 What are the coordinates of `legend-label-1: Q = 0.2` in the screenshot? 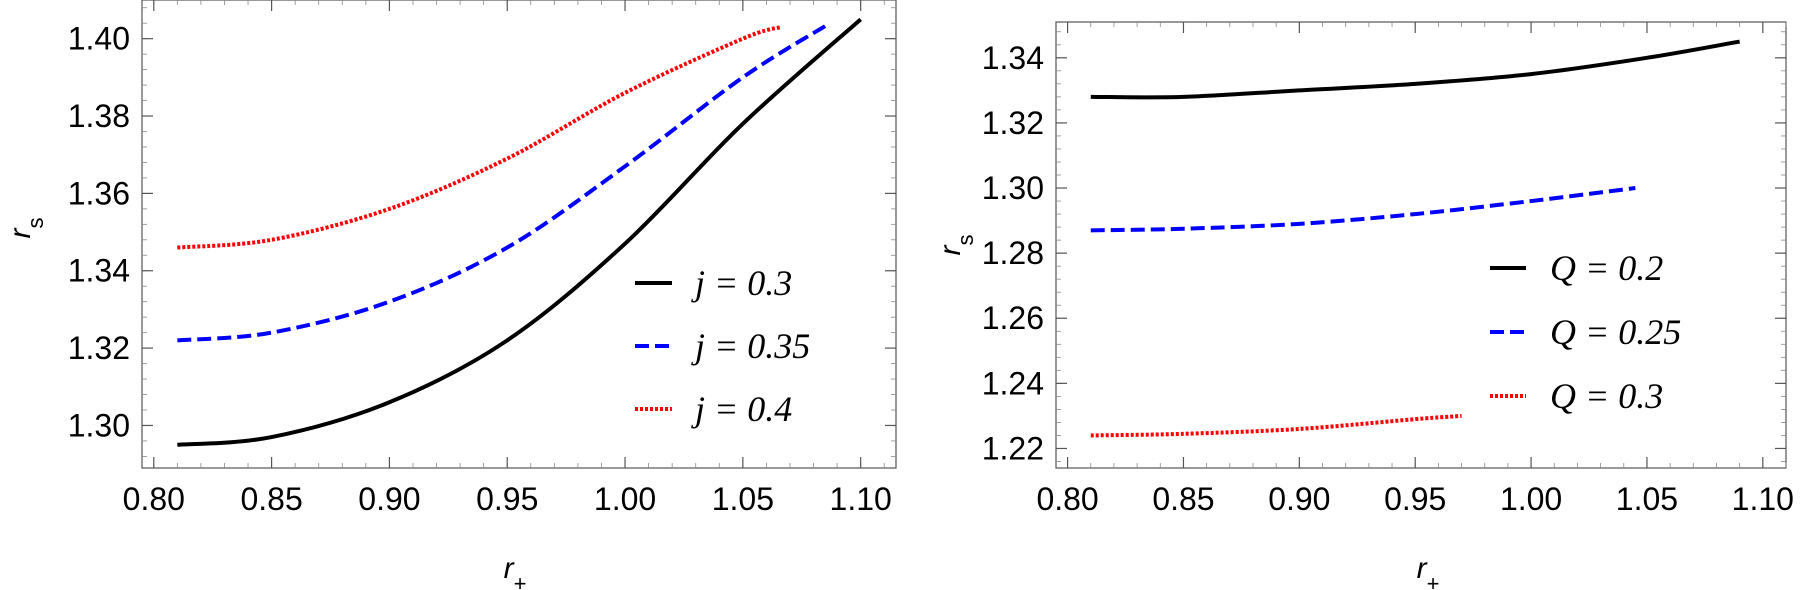 It's located at (1606, 268).